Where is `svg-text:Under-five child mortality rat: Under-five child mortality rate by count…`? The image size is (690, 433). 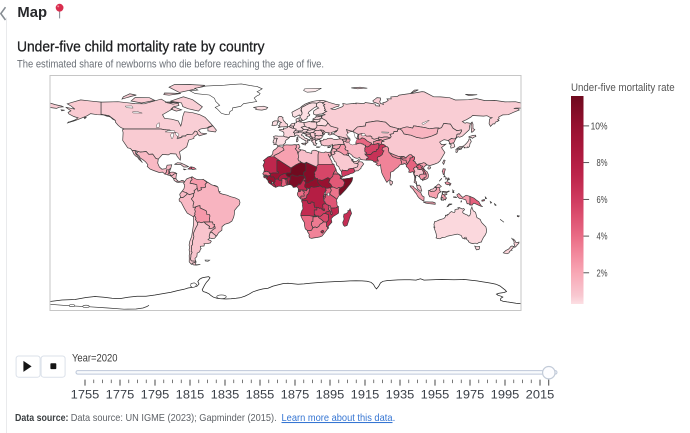
svg-text:Under-five child mortality rat: Under-five child mortality rate by count… is located at coordinates (141, 46).